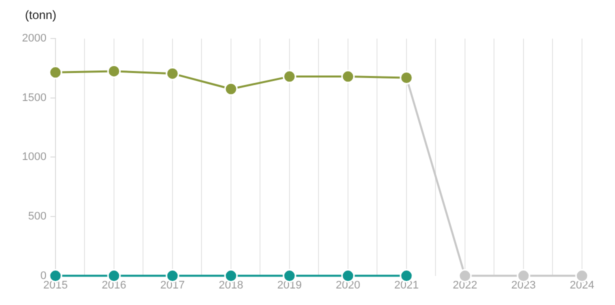 This screenshot has height=305, width=615. I want to click on y-tick-label: 1500, so click(34, 98).